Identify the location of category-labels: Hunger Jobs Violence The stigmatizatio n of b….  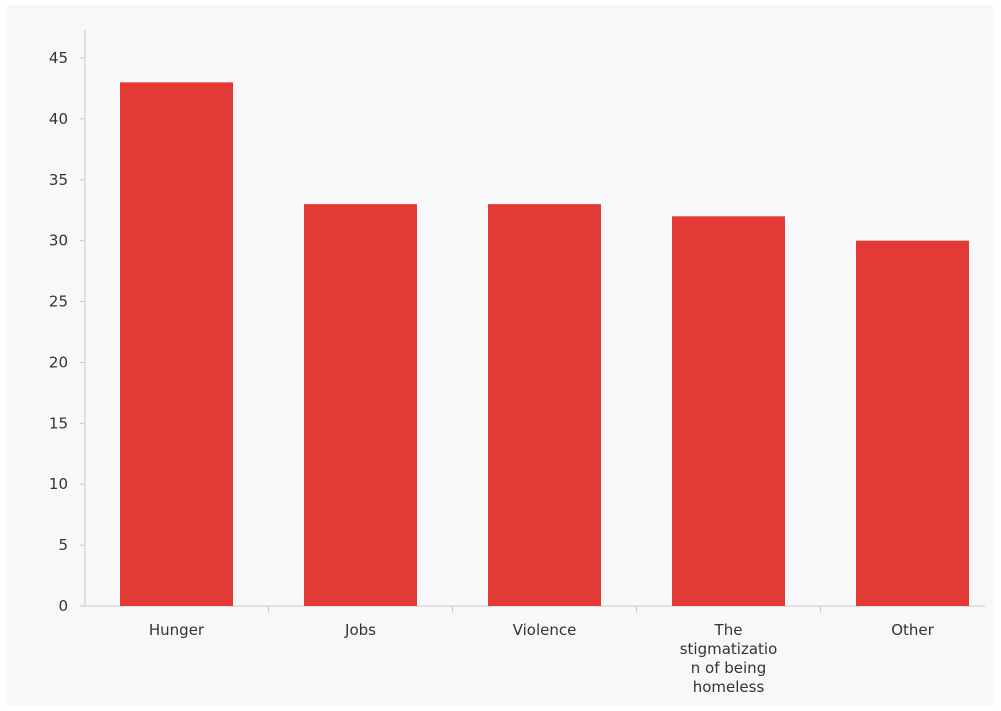
(542, 658).